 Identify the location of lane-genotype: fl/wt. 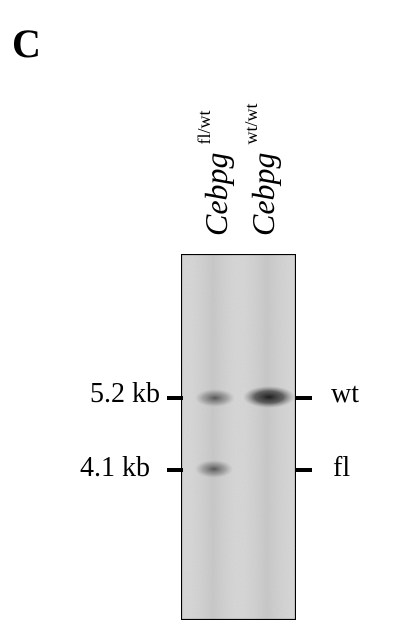
(204, 127).